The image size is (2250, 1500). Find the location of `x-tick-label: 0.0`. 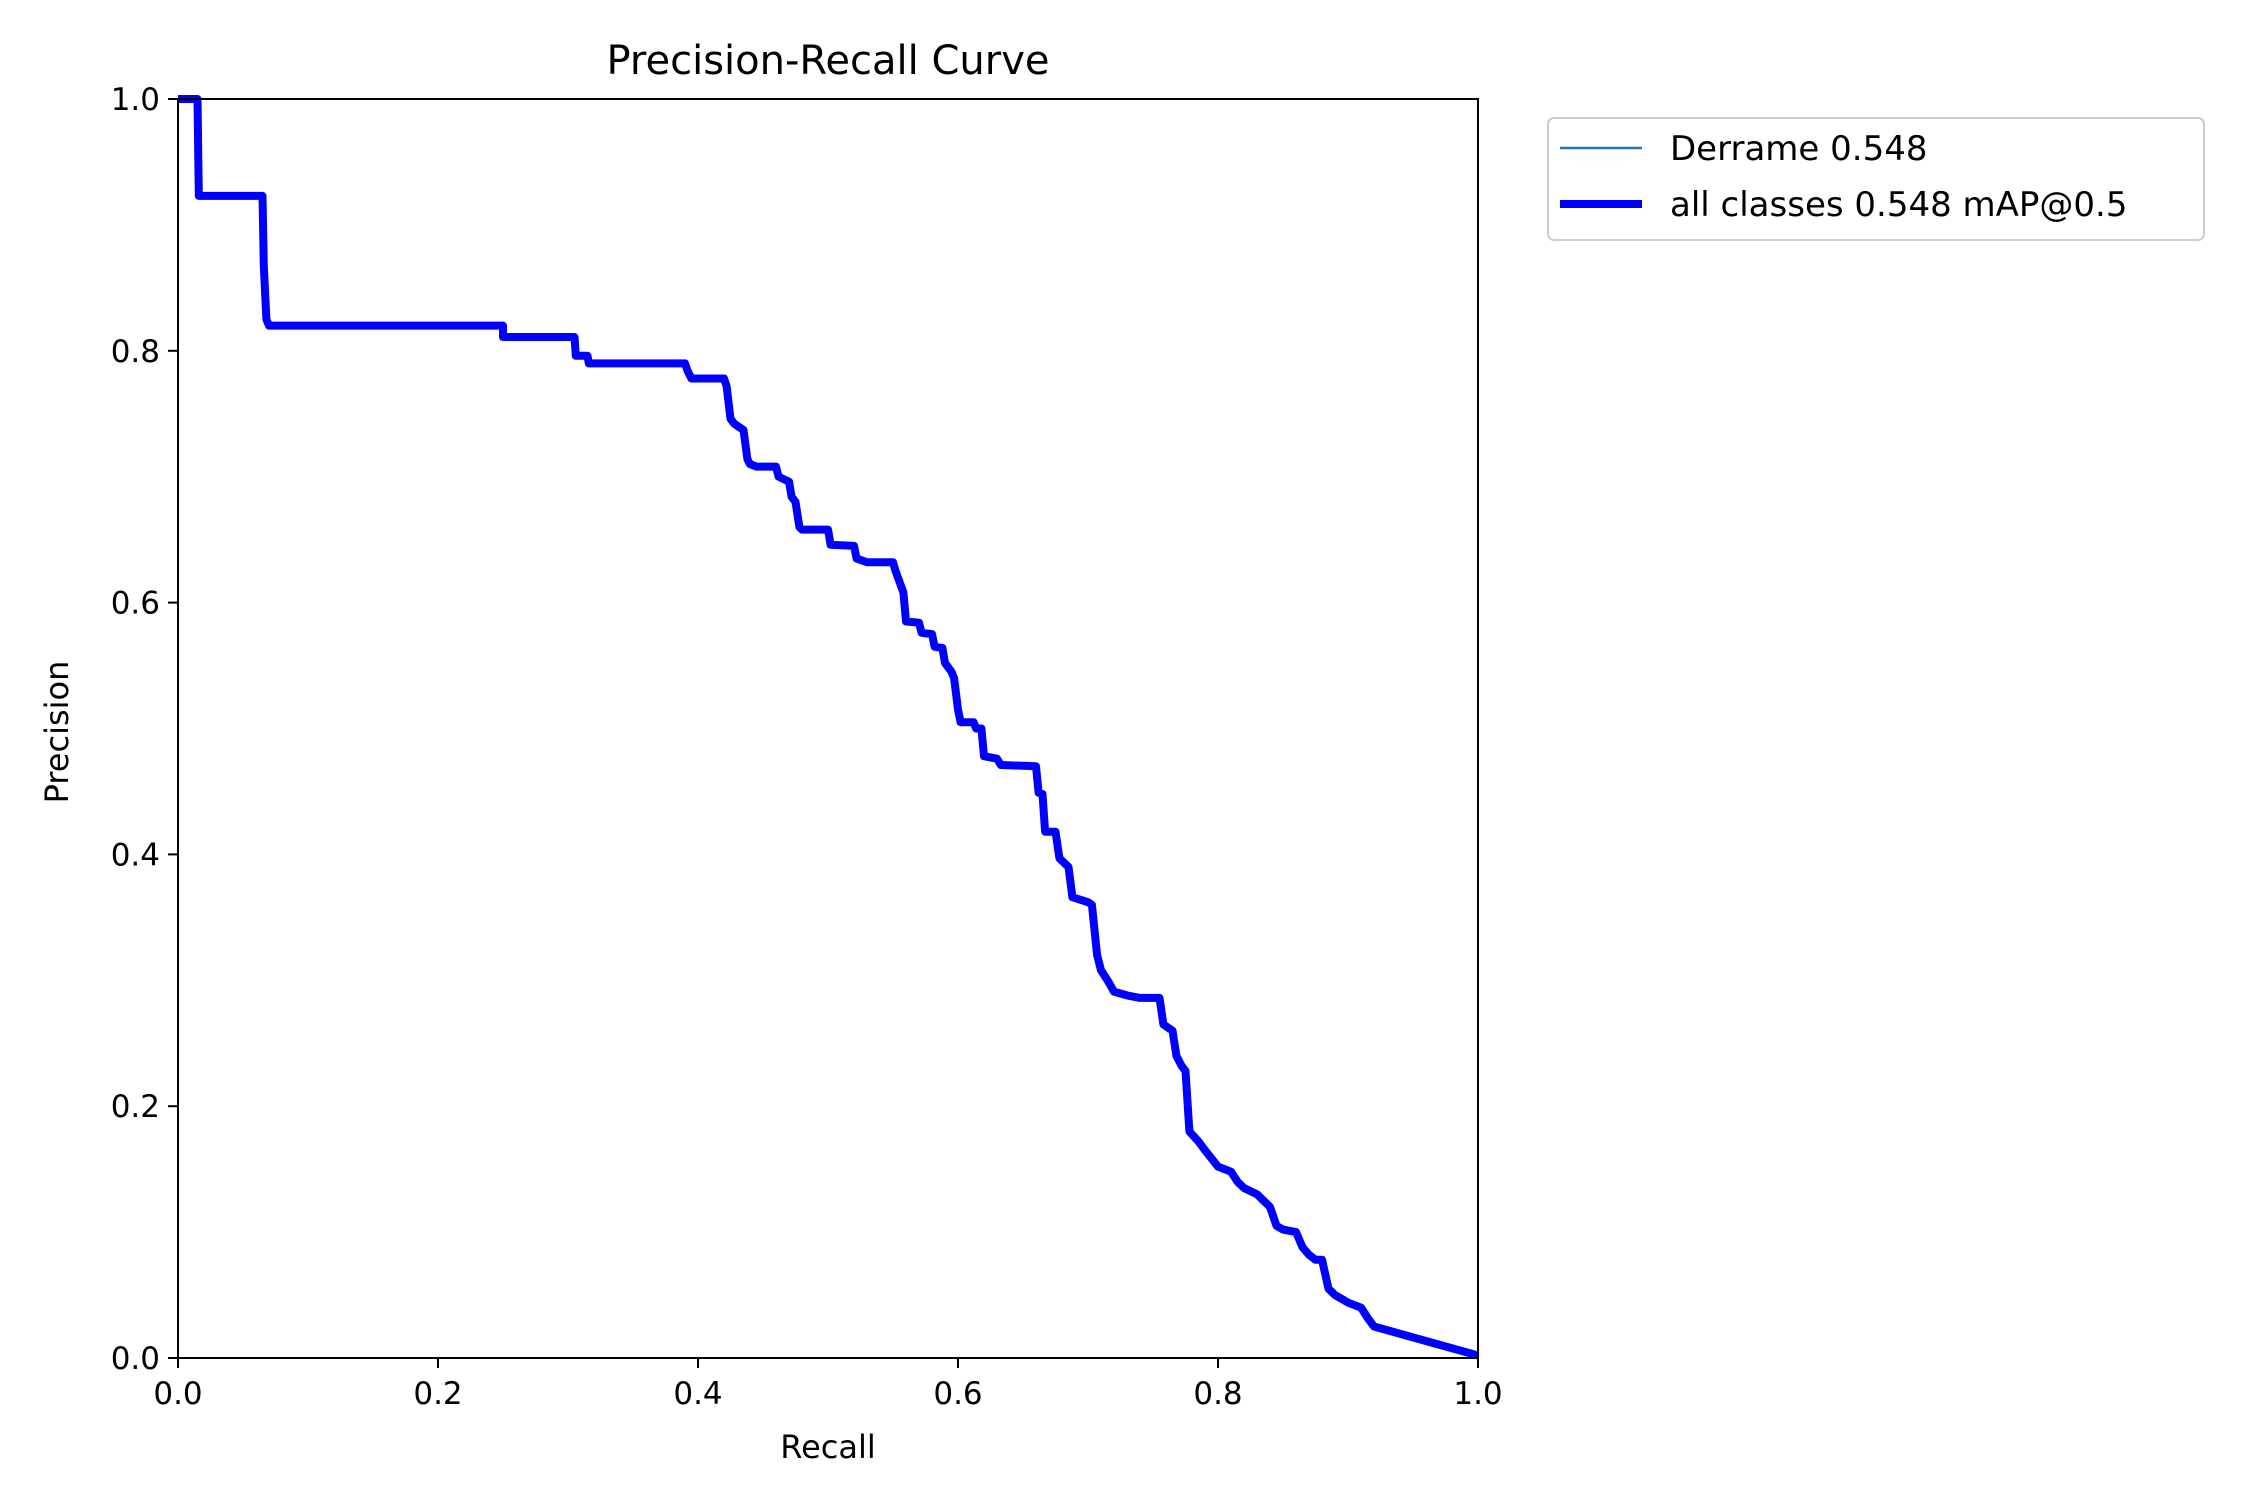

x-tick-label: 0.0 is located at coordinates (177, 1394).